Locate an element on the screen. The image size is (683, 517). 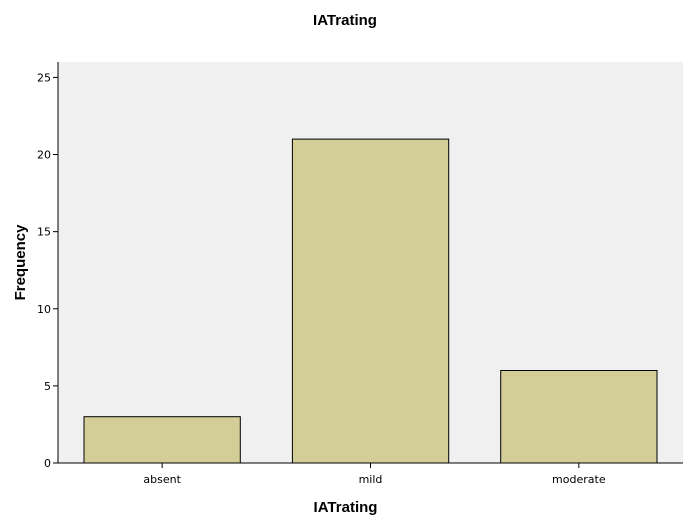
y-tick-label: 15 is located at coordinates (44, 232).